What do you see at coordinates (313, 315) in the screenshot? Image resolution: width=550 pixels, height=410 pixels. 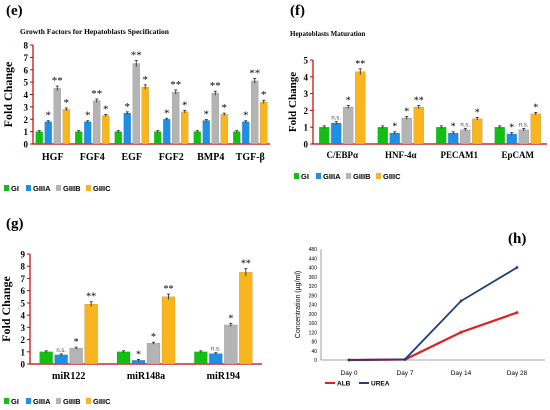 I see `y-tick-label: 200` at bounding box center [313, 315].